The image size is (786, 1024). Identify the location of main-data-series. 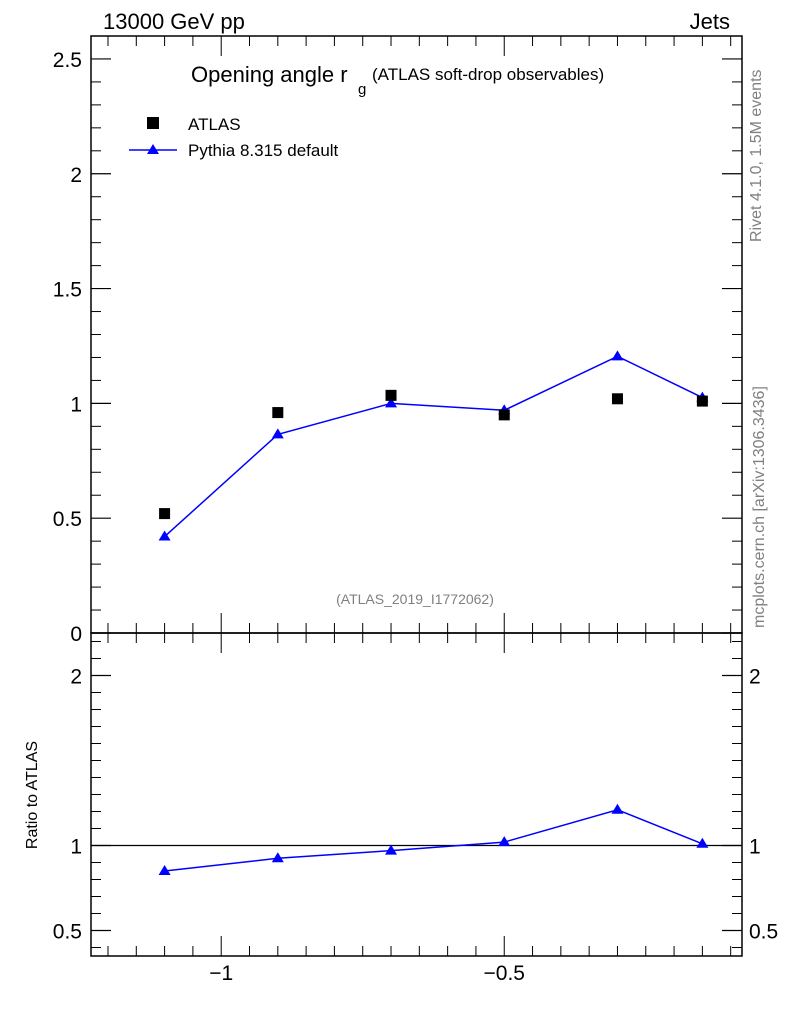
(433, 445).